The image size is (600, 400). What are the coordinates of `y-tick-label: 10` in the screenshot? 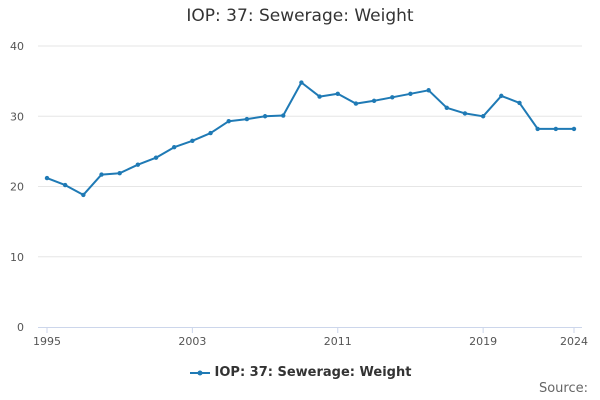 It's located at (17, 257).